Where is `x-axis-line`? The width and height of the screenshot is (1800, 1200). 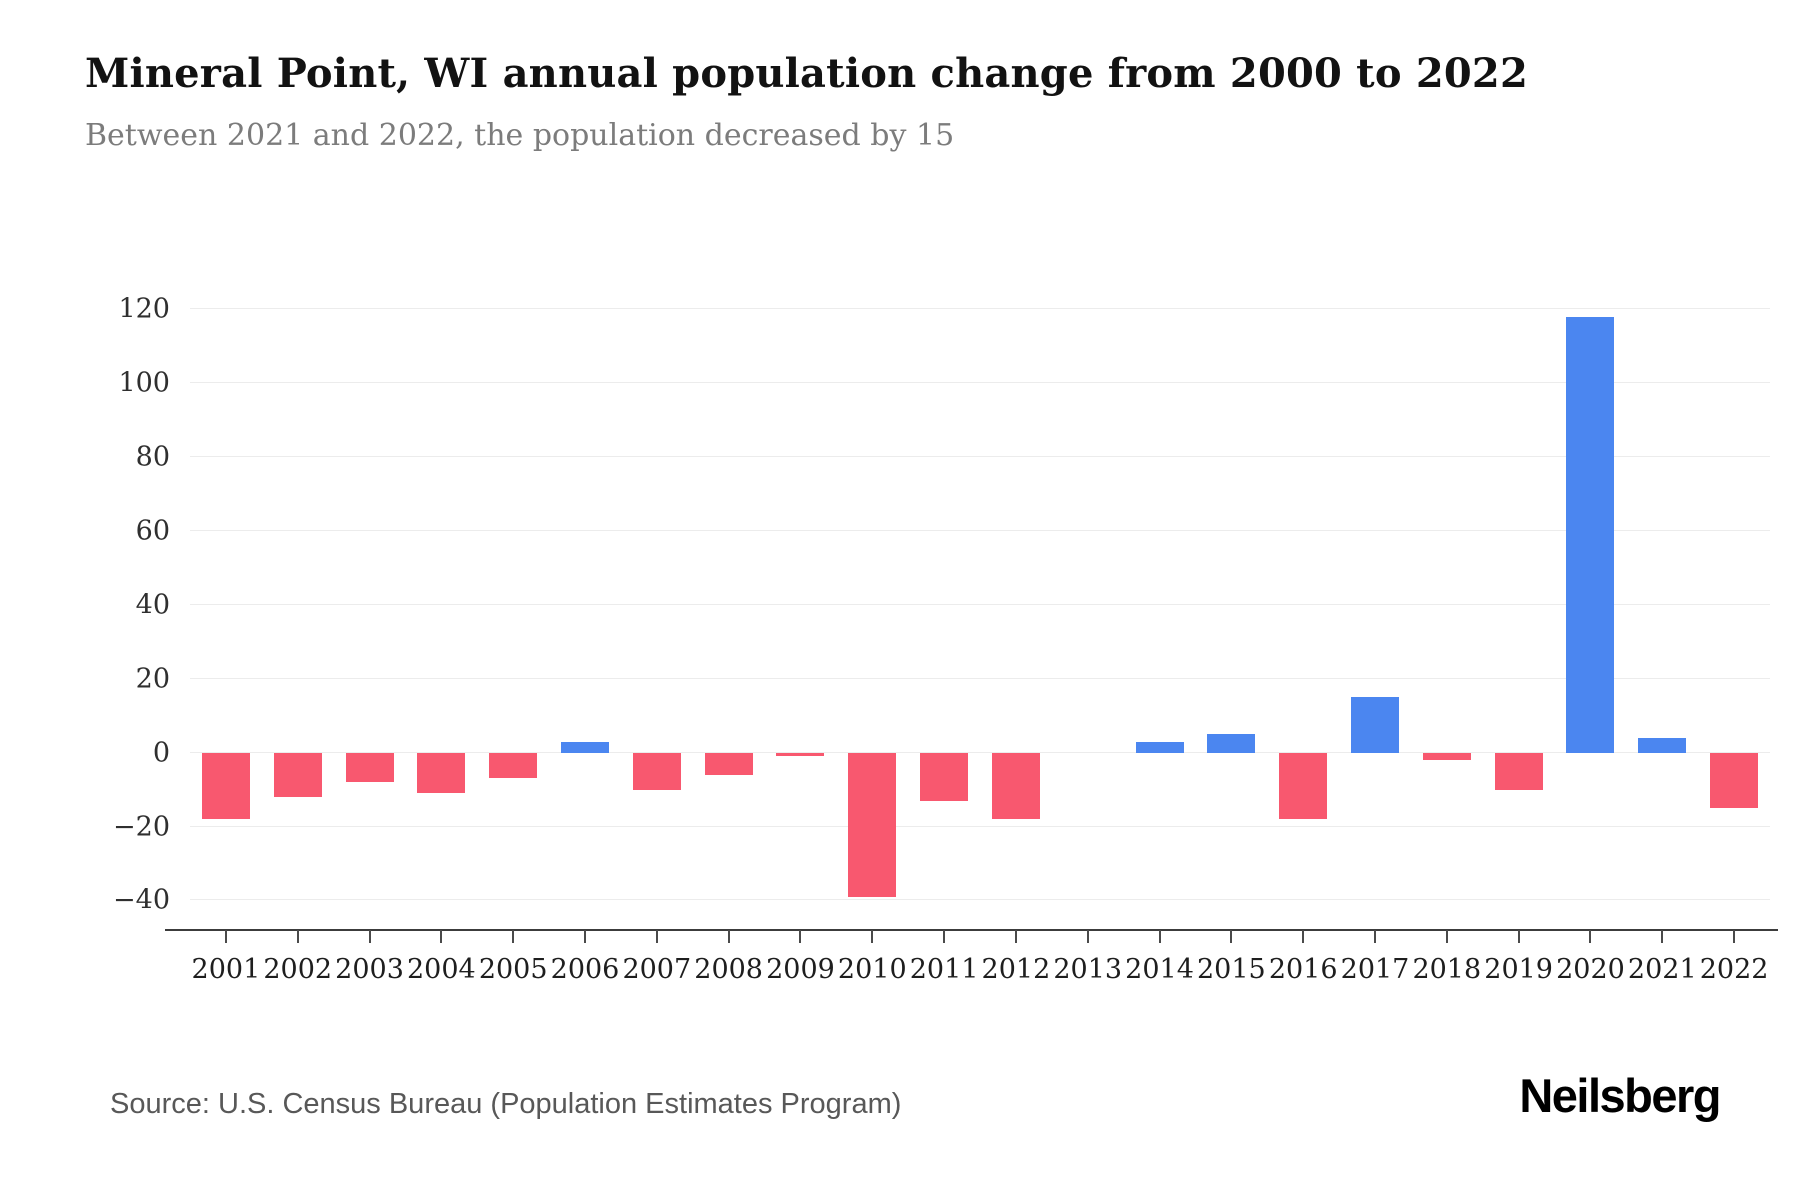
x-axis-line is located at coordinates (971, 930).